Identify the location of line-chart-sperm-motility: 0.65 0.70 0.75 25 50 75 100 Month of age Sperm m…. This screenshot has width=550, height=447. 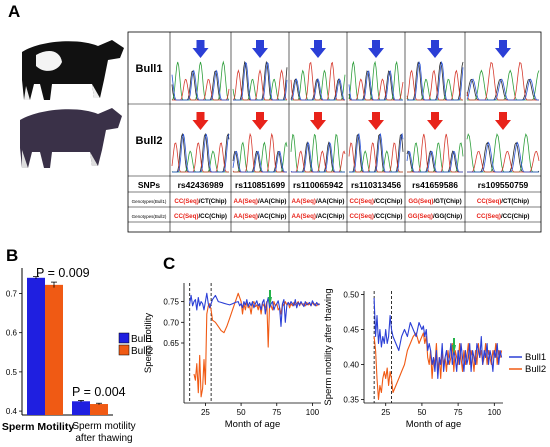
(232, 356).